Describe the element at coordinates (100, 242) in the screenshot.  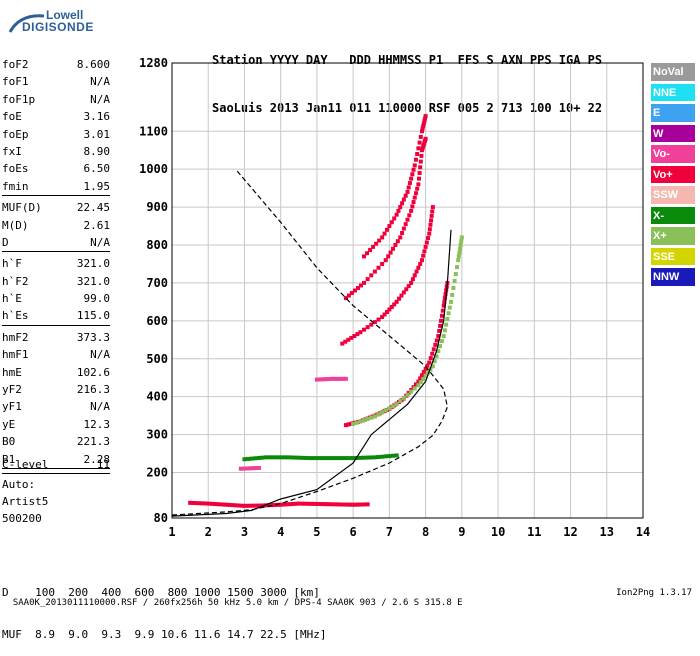
I see `parameter-value: N/A` at that location.